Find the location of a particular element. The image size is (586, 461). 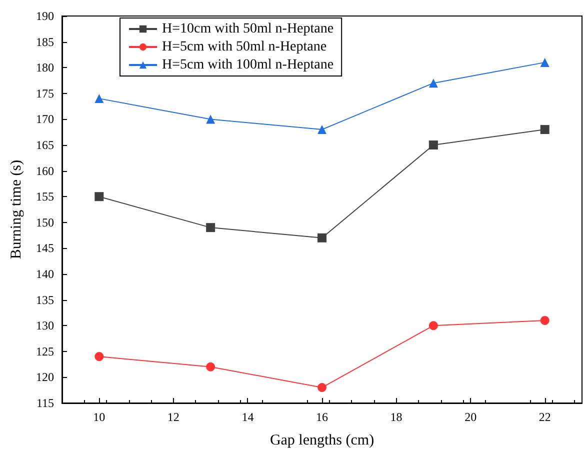

y-tick-label: 160 is located at coordinates (45, 171).